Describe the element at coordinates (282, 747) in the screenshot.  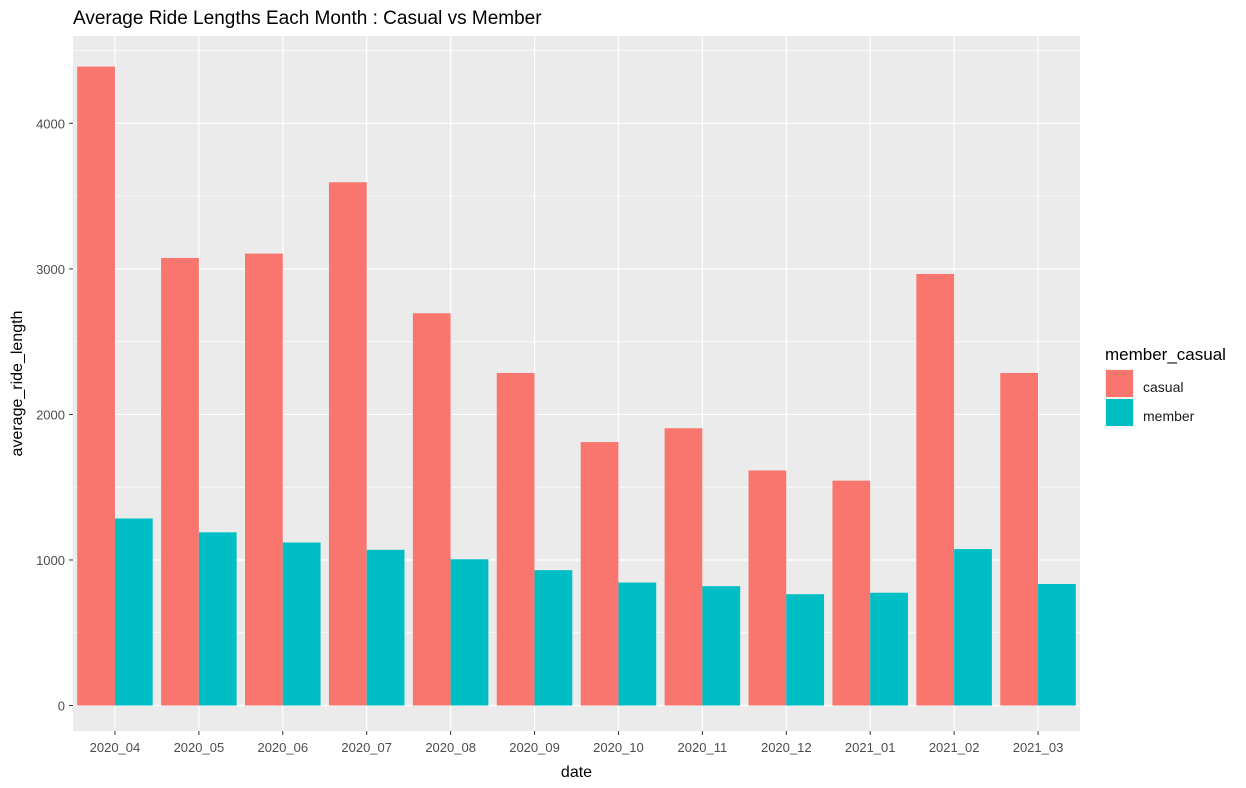
I see `x-tick-label: 2020_06` at that location.